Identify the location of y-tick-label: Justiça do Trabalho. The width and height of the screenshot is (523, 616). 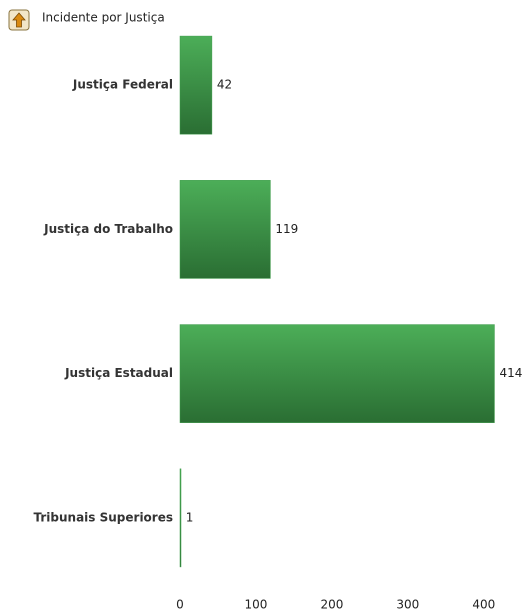
(108, 229).